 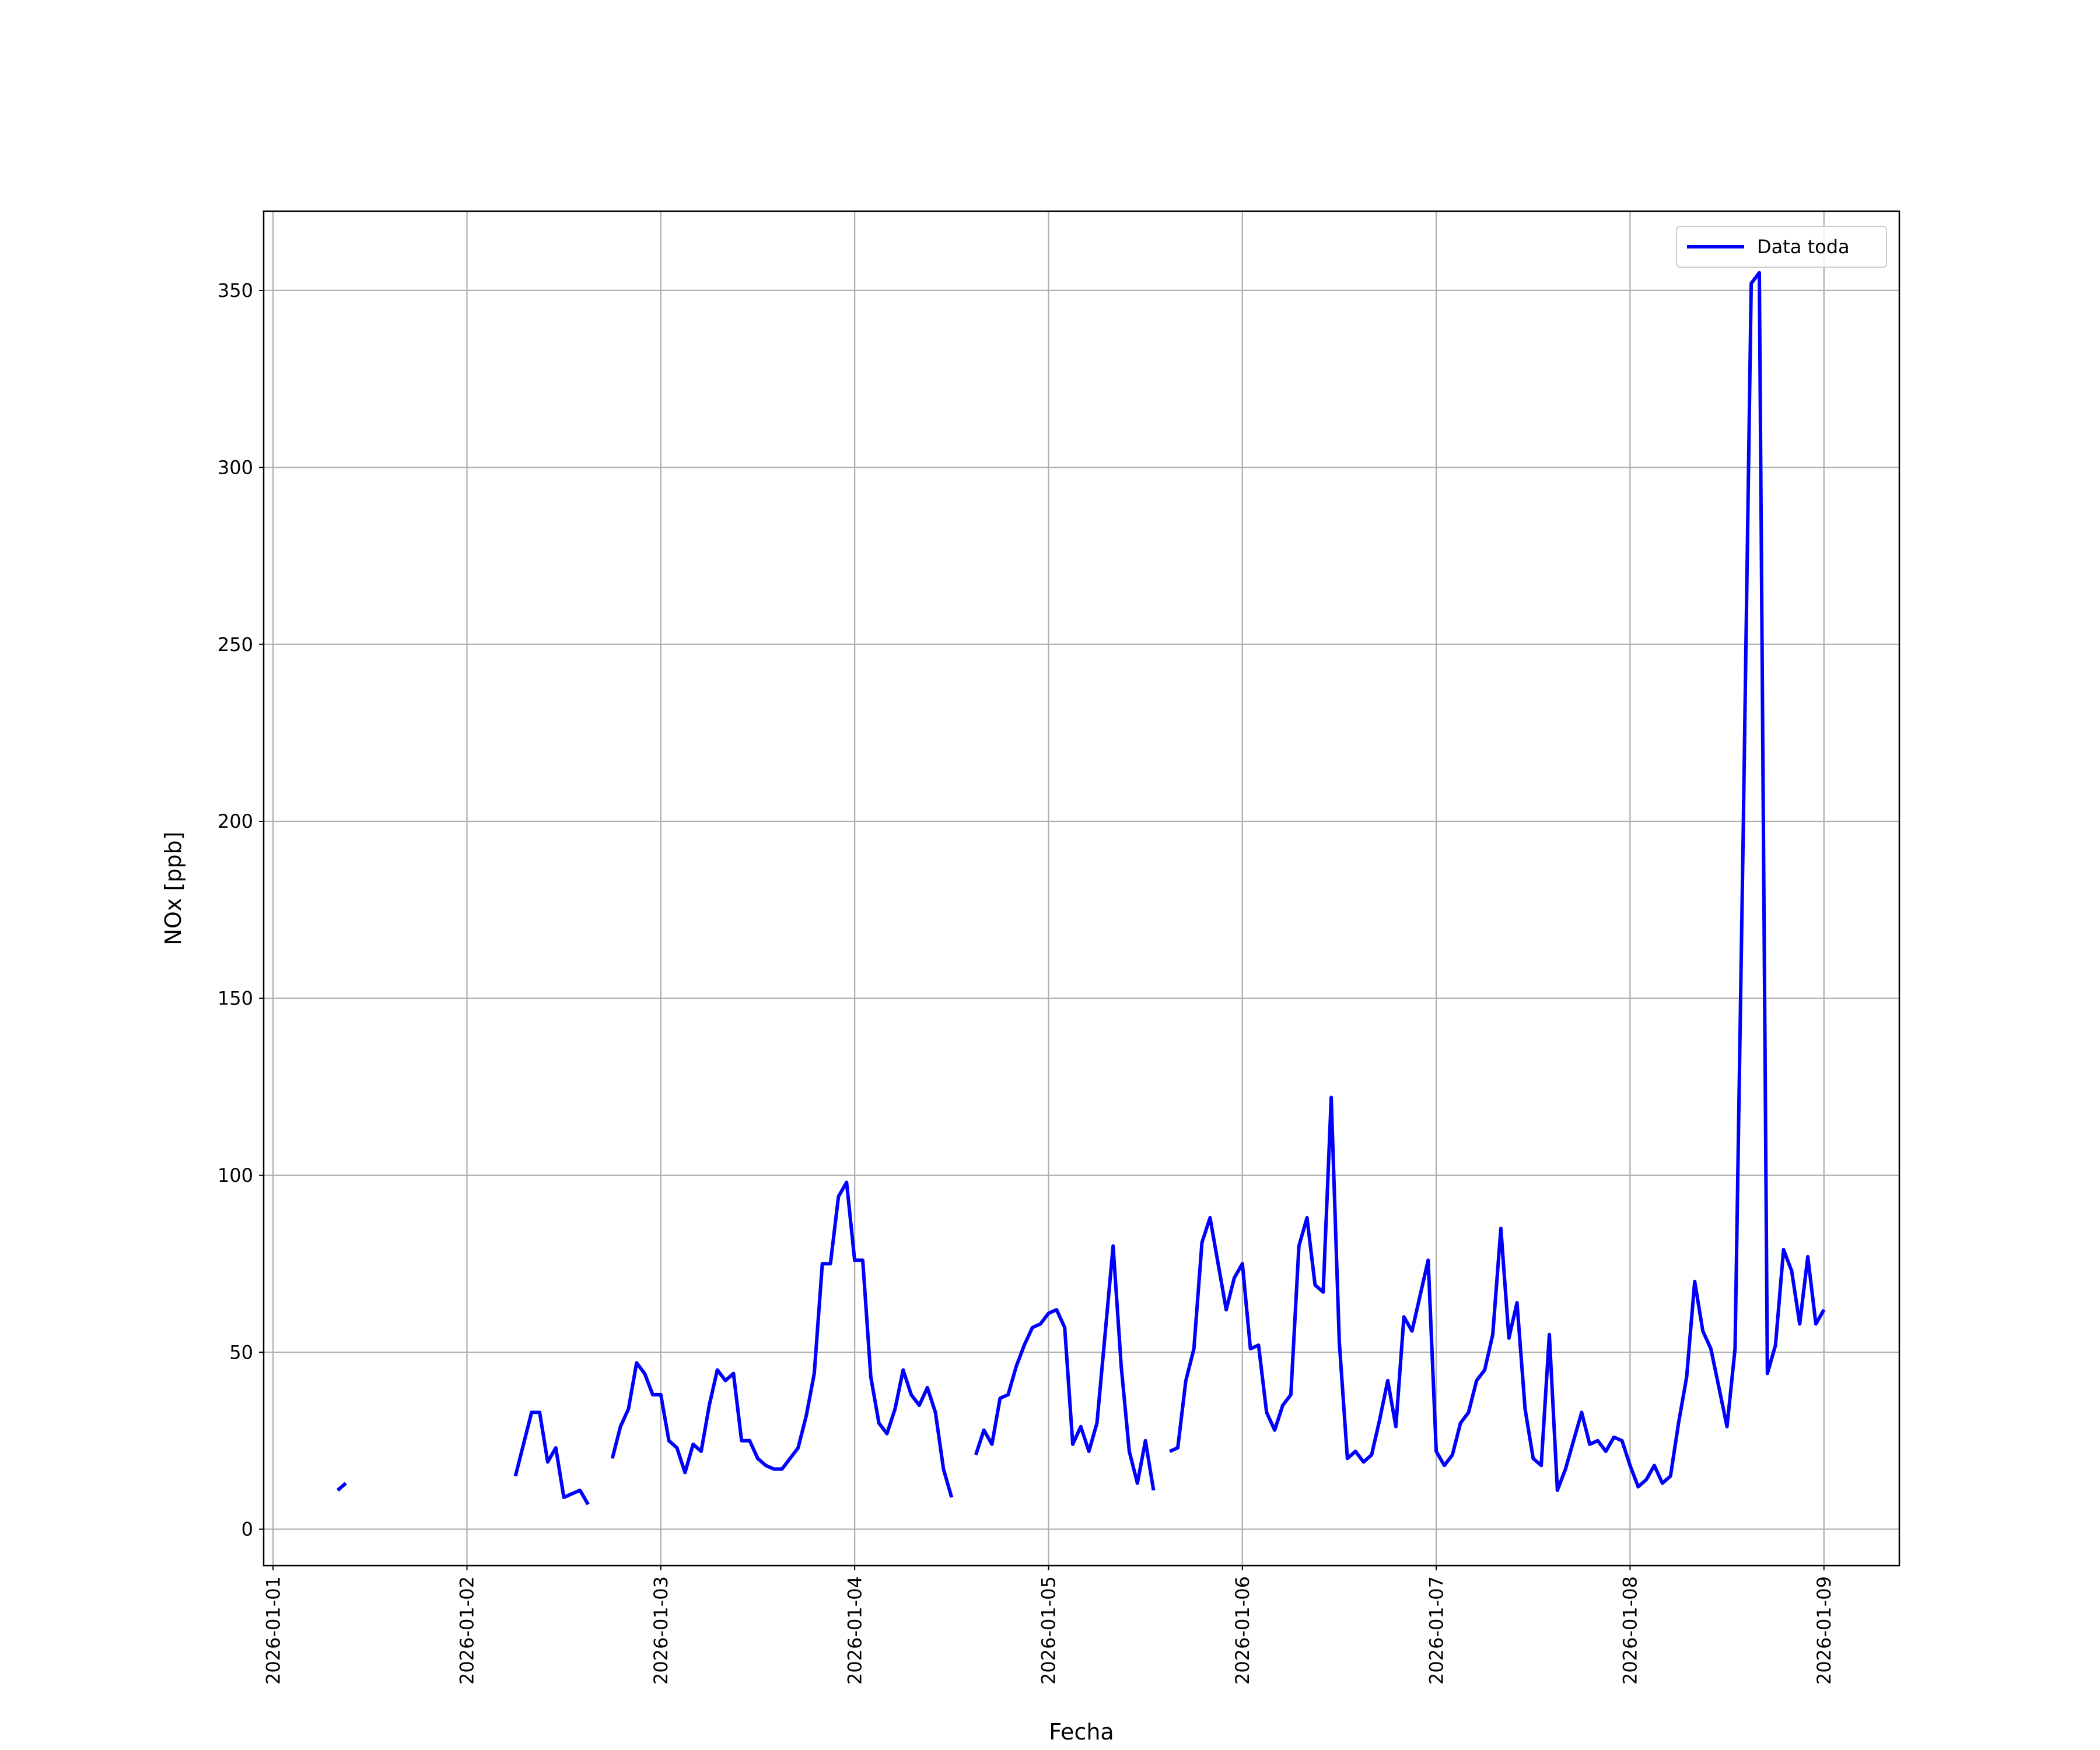 I want to click on x-tick-label: 2026-01-07, so click(x=1436, y=1630).